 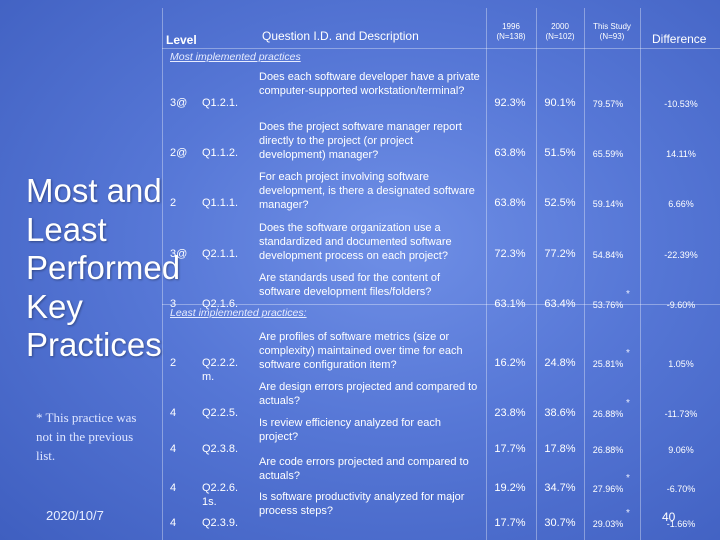 I want to click on row-value-1996: 72.3%, so click(x=510, y=254).